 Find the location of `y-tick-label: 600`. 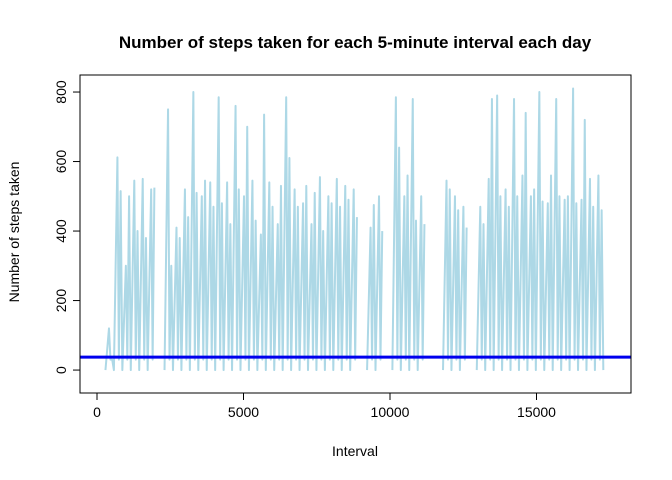

y-tick-label: 600 is located at coordinates (61, 162).